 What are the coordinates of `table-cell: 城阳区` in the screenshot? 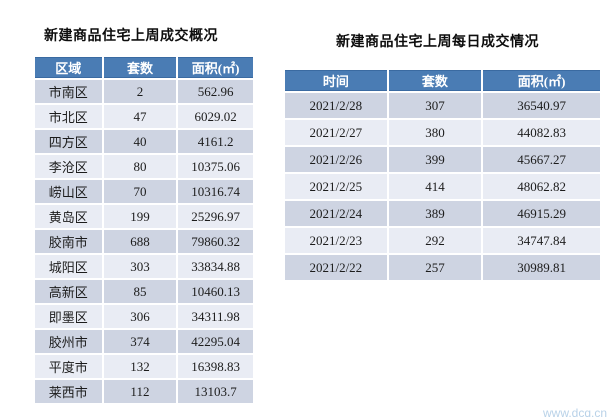 It's located at (68, 266).